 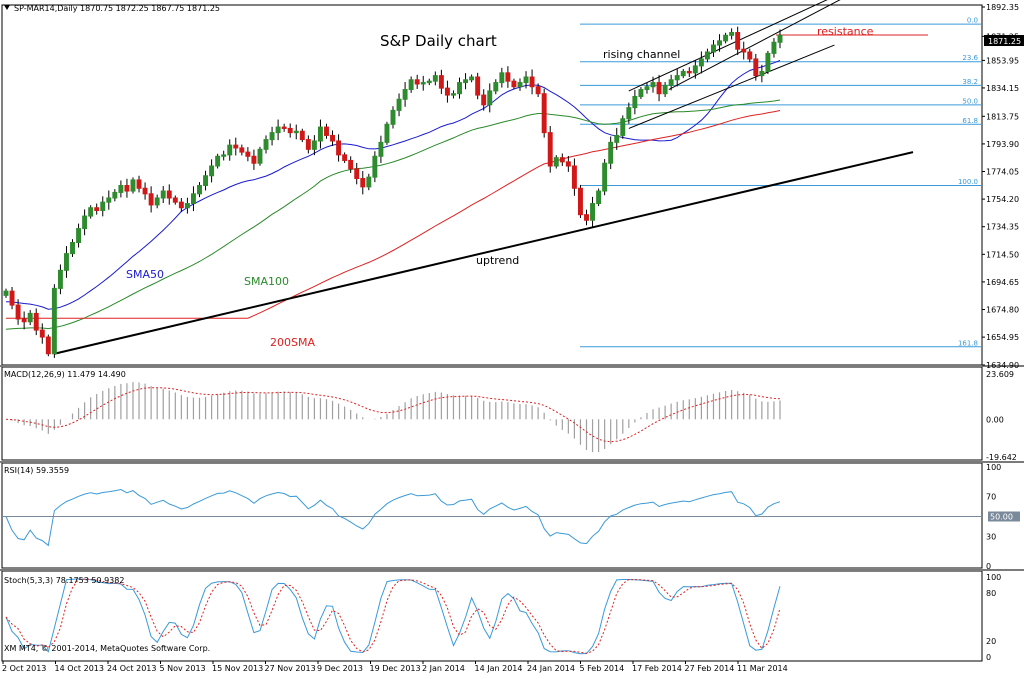 What do you see at coordinates (1002, 60) in the screenshot?
I see `price-tick-label: 1853.95` at bounding box center [1002, 60].